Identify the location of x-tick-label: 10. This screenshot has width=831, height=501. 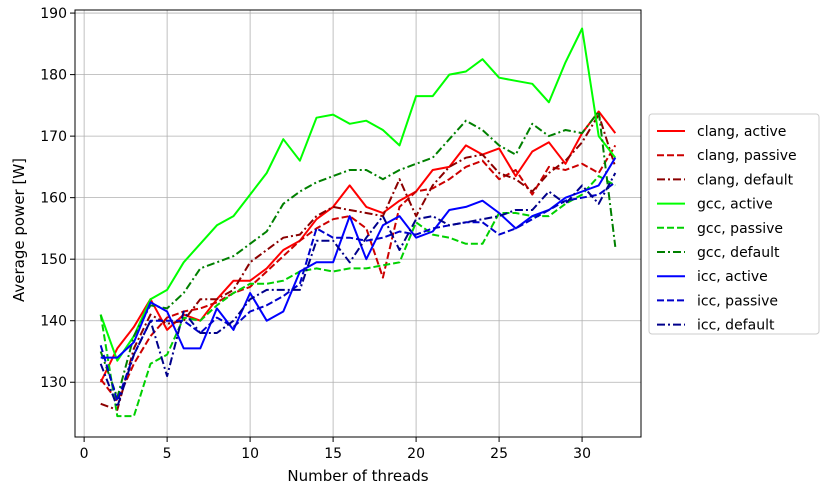
(250, 454).